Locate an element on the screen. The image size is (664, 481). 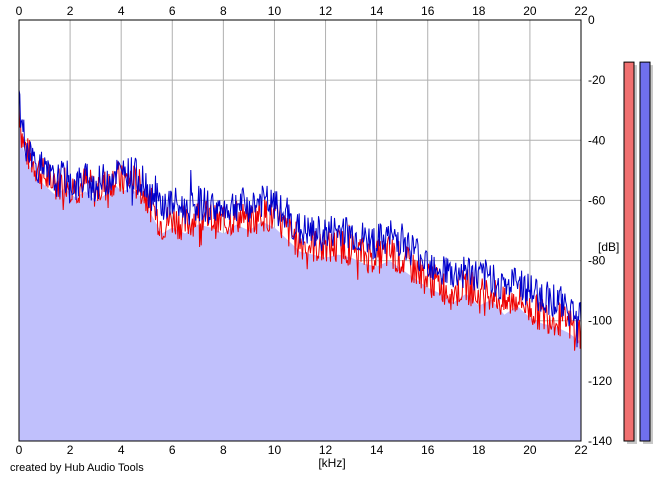
y-tick-label: -140 is located at coordinates (600, 441).